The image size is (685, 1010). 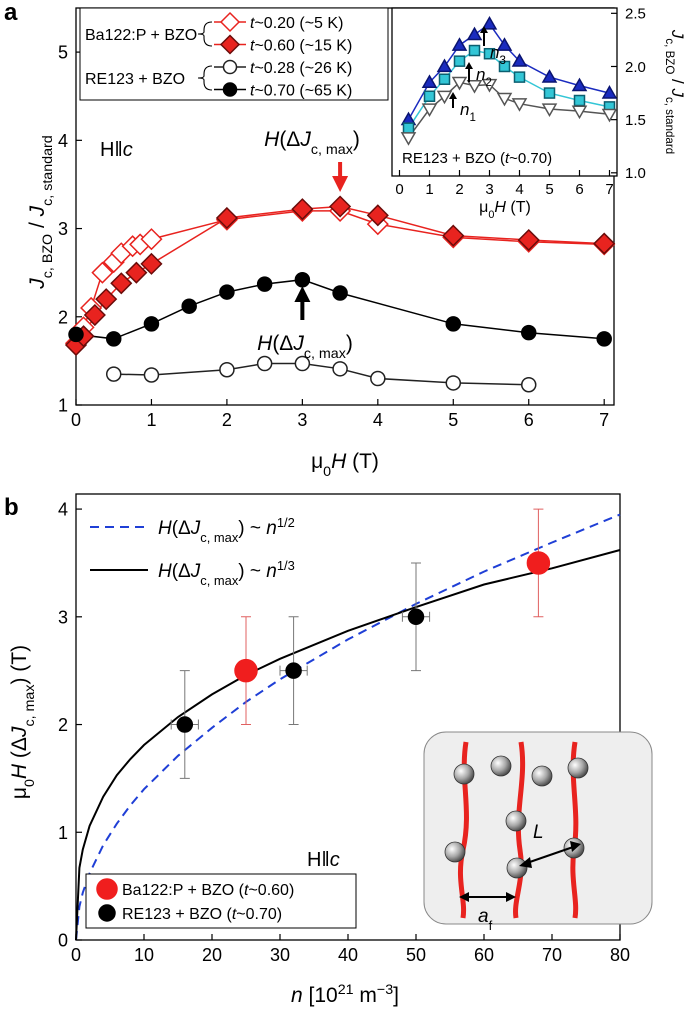 I want to click on panel-label: b, so click(x=11, y=507).